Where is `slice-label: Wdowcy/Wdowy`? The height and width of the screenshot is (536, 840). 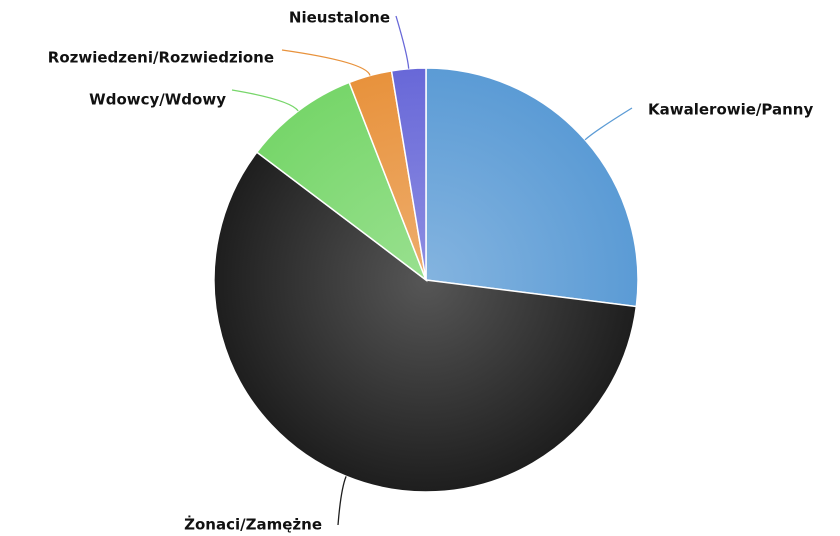 slice-label: Wdowcy/Wdowy is located at coordinates (157, 100).